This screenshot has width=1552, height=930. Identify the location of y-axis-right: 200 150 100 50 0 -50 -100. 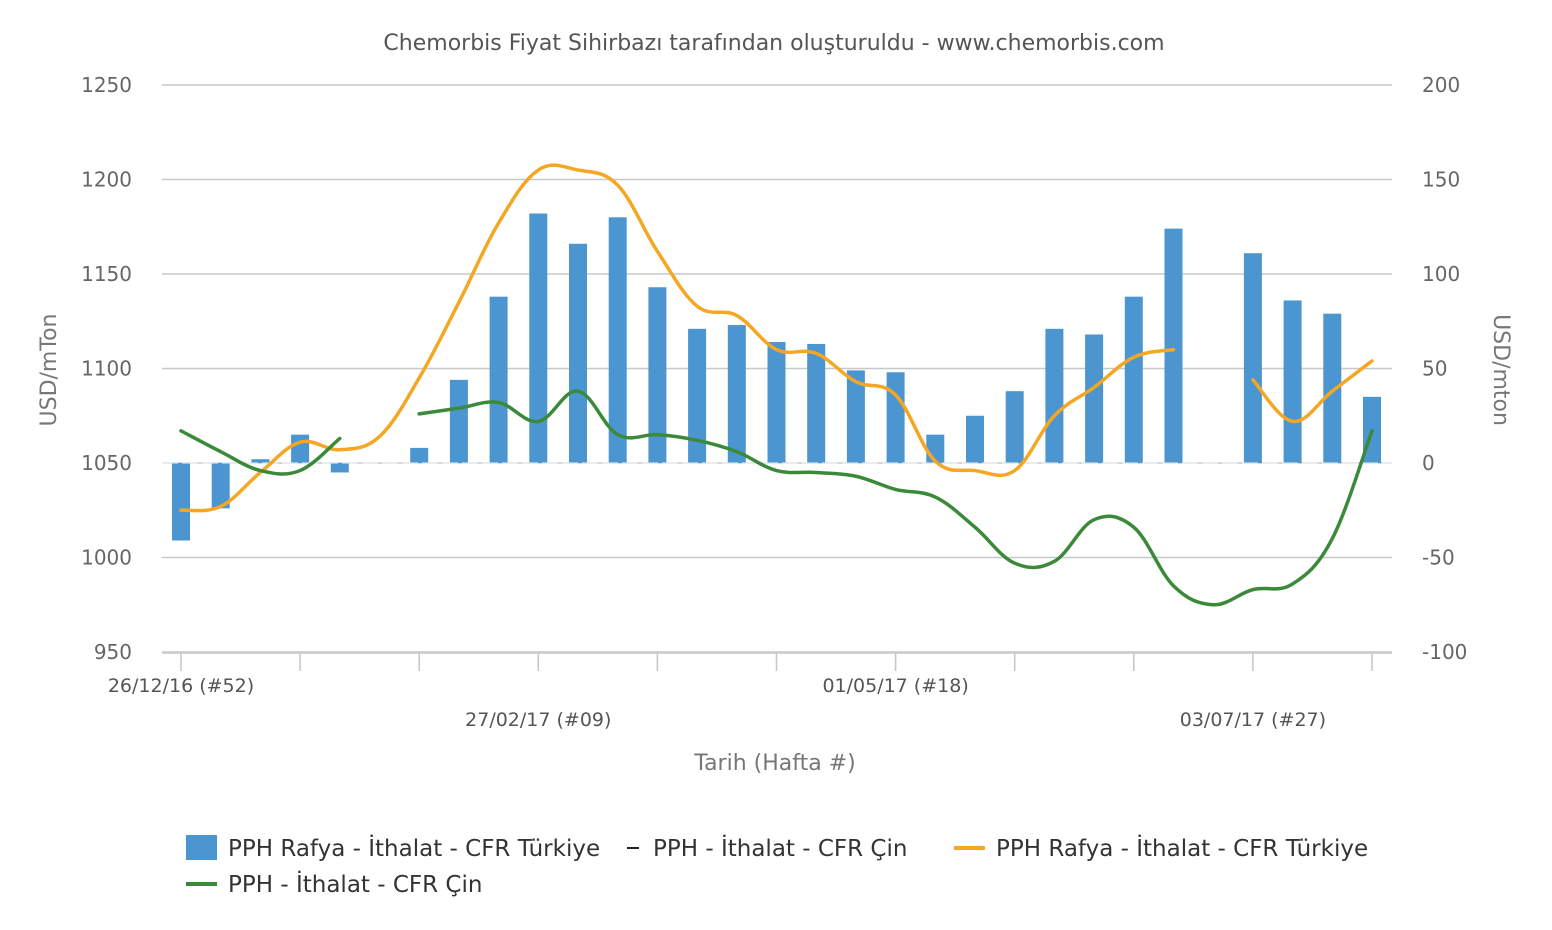
(1444, 368).